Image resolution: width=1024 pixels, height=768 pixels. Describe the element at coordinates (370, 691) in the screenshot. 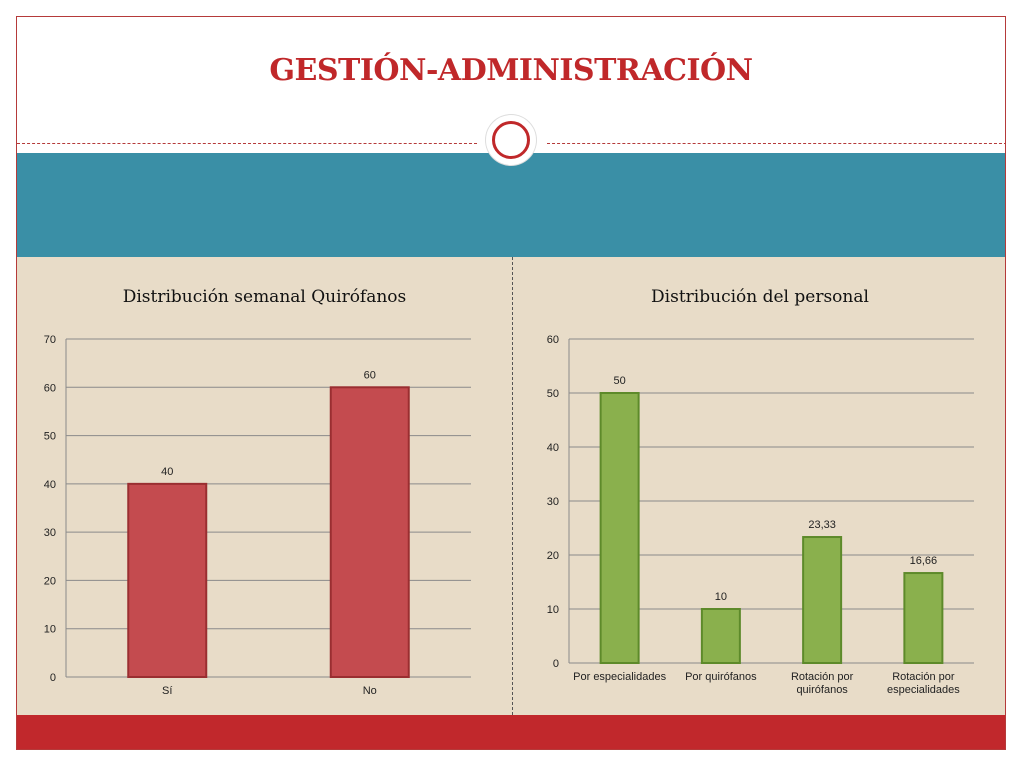

I see `x-tick-label: No` at that location.